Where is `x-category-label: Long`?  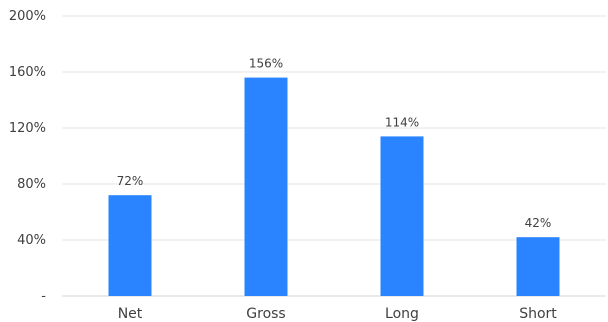 x-category-label: Long is located at coordinates (402, 314).